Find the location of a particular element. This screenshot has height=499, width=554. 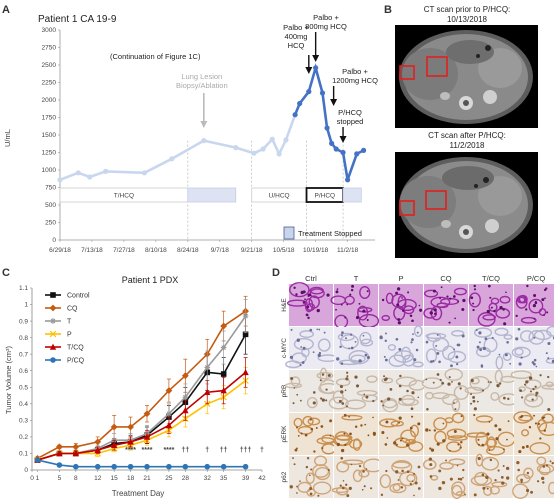

chart-a-ytick-label: 0 is located at coordinates (54, 240).